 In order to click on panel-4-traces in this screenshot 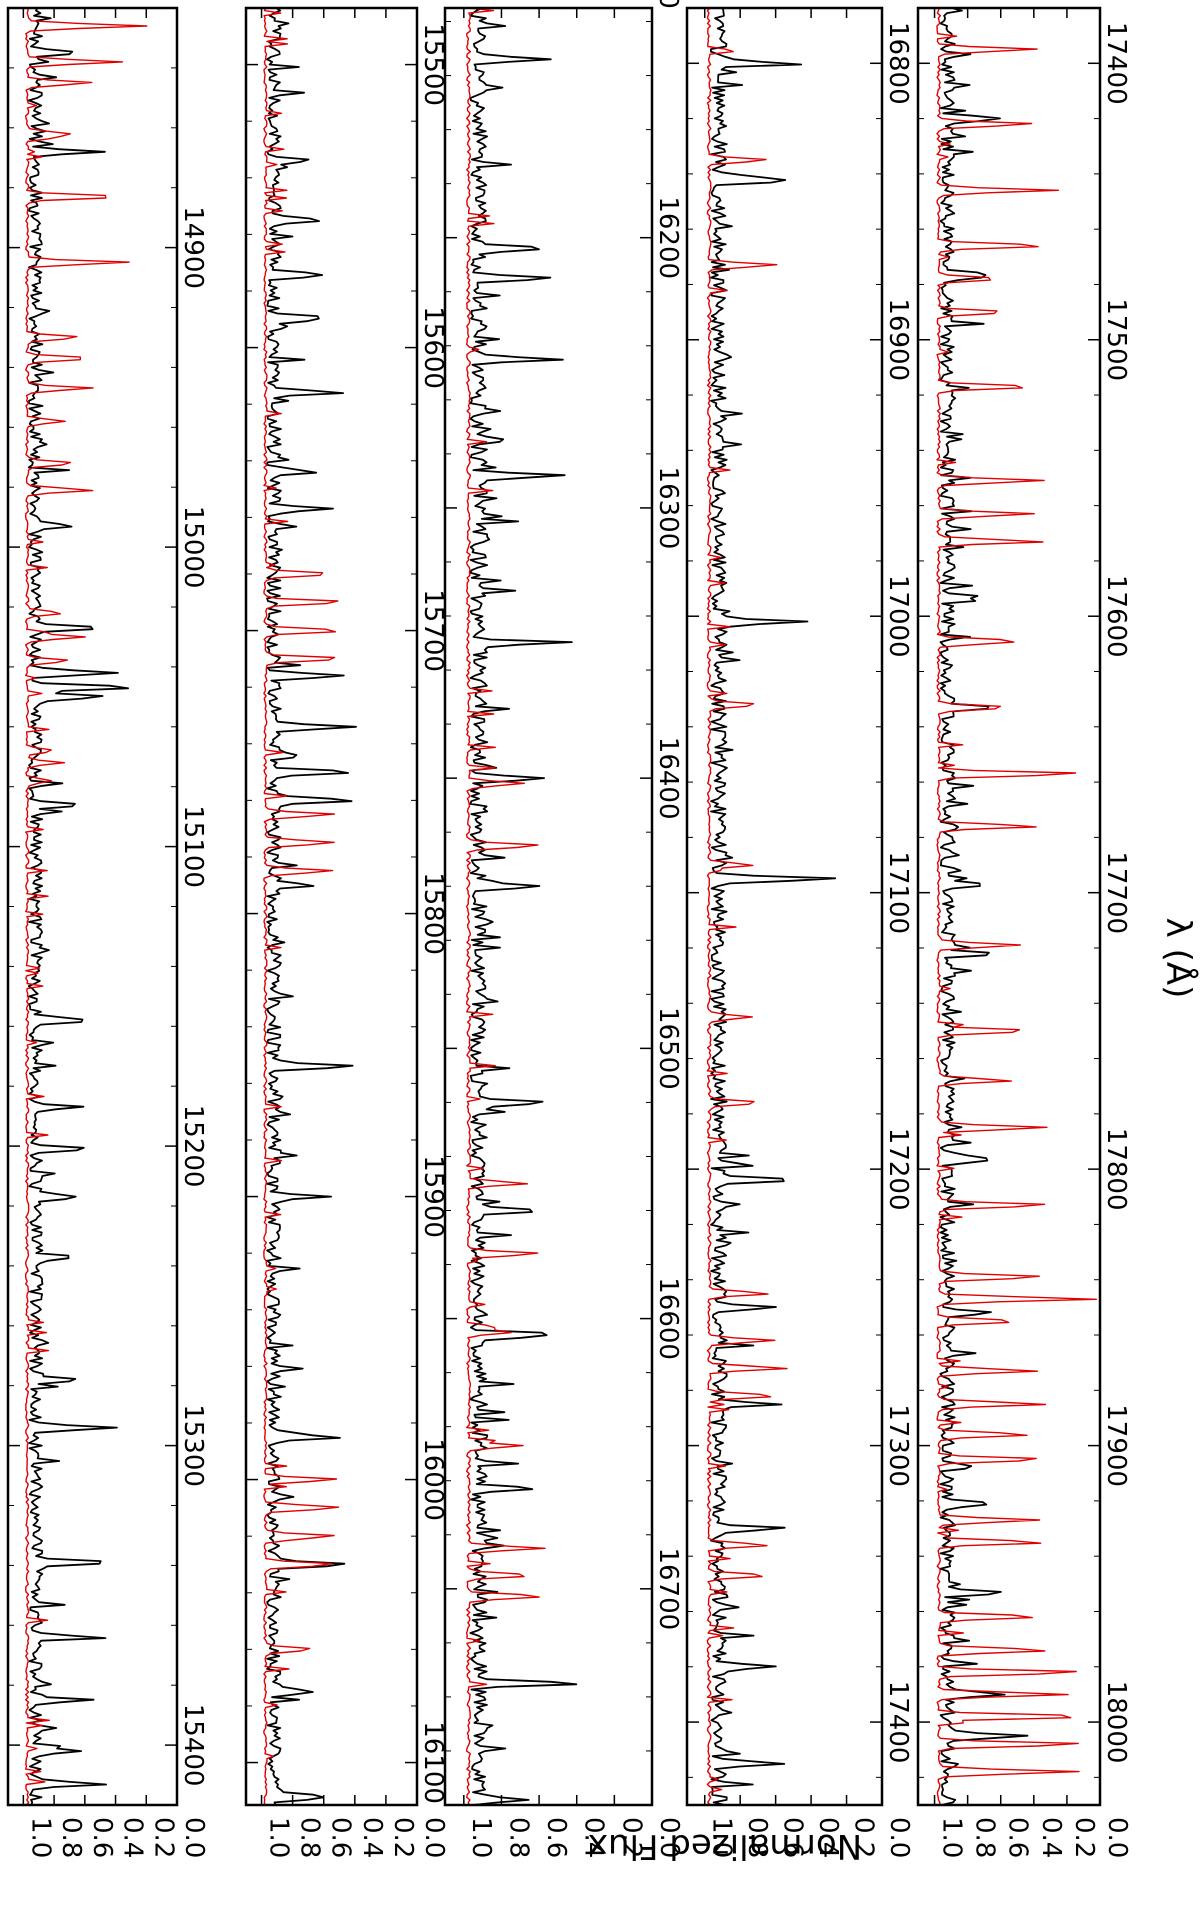, I will do `click(771, 906)`.